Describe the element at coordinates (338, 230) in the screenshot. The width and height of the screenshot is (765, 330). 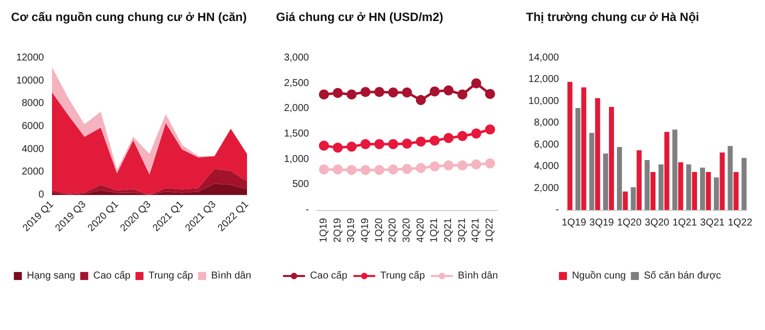
I see `x-tick-label: 2Q19` at that location.